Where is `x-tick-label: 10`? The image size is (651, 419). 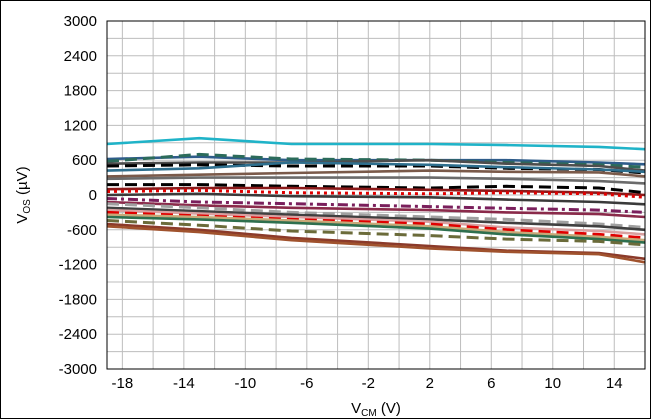
x-tick-label: 10 is located at coordinates (552, 383).